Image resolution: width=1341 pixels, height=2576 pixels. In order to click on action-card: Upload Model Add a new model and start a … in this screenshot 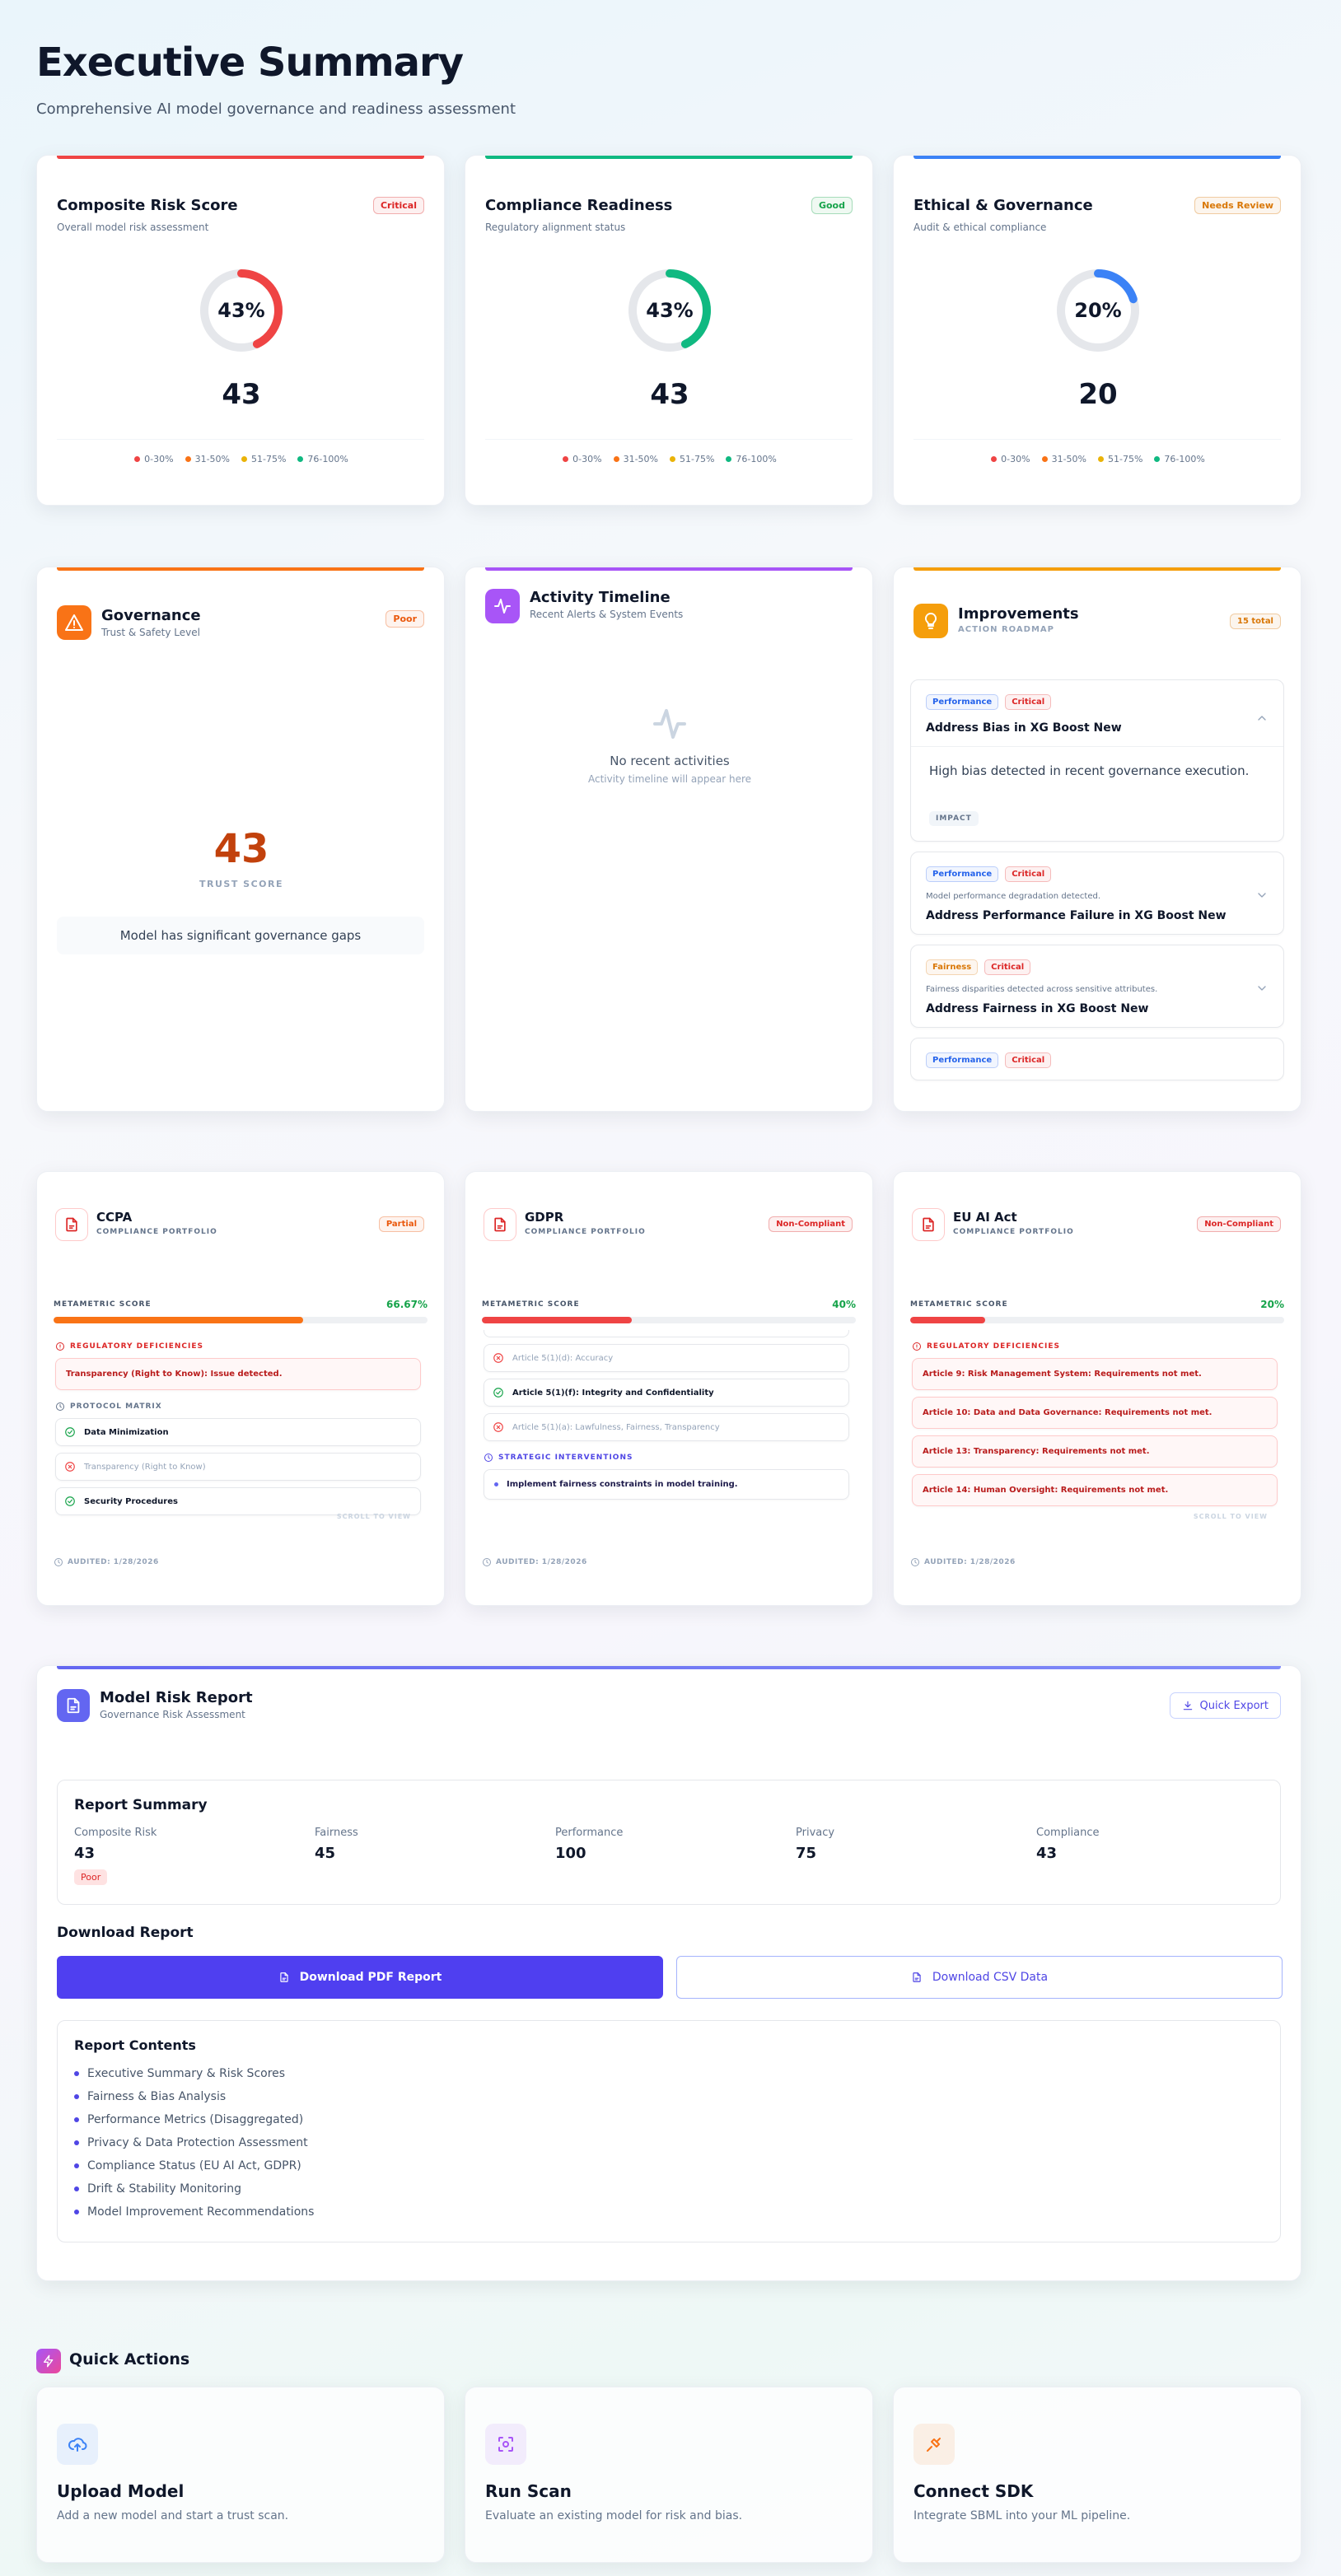, I will do `click(241, 2475)`.